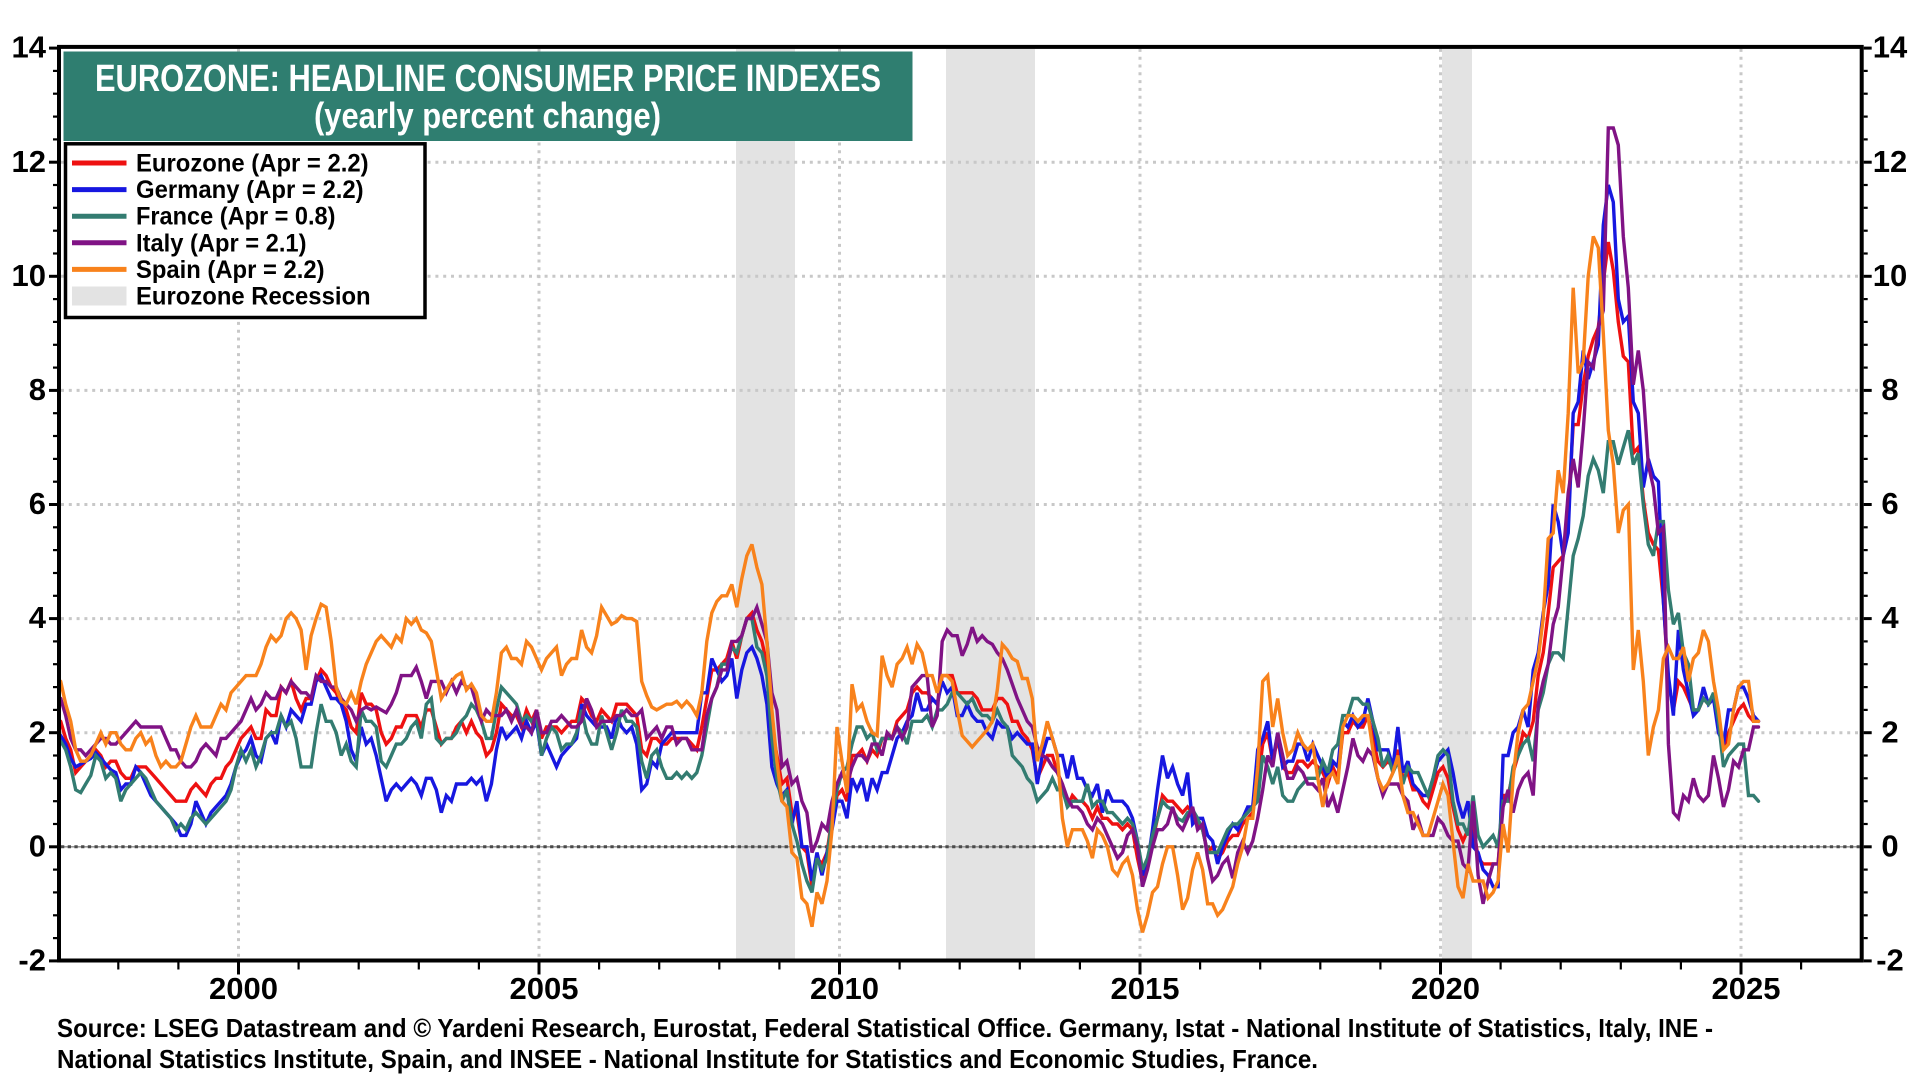 This screenshot has width=1920, height=1080. Describe the element at coordinates (230, 270) in the screenshot. I see `svg-text: Spain (Apr = 2.2)` at that location.